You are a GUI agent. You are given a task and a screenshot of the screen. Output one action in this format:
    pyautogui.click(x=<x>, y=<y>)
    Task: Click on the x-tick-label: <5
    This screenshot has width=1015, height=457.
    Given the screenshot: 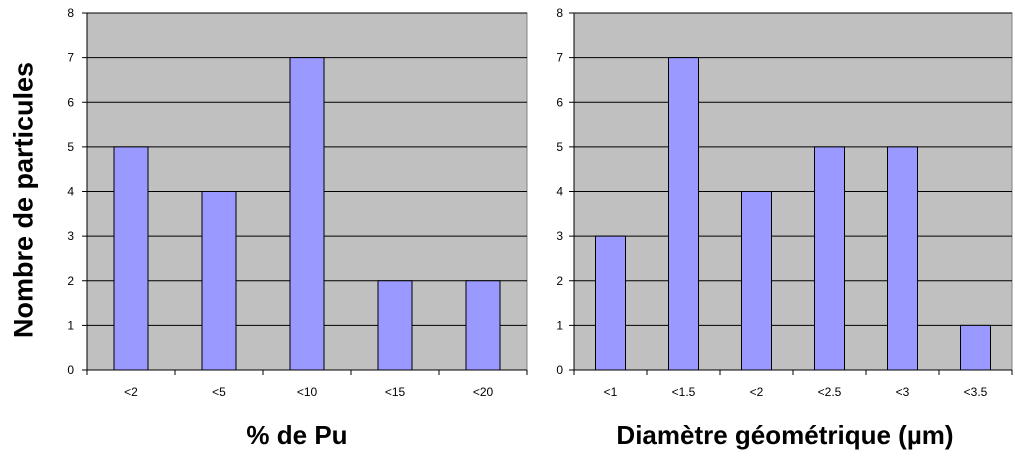 What is the action you would take?
    pyautogui.click(x=219, y=392)
    